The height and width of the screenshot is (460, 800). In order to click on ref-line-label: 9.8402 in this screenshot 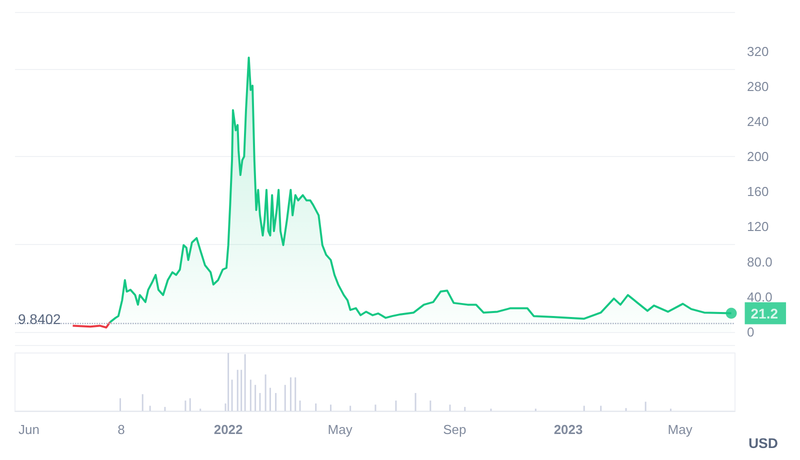, I will do `click(40, 319)`.